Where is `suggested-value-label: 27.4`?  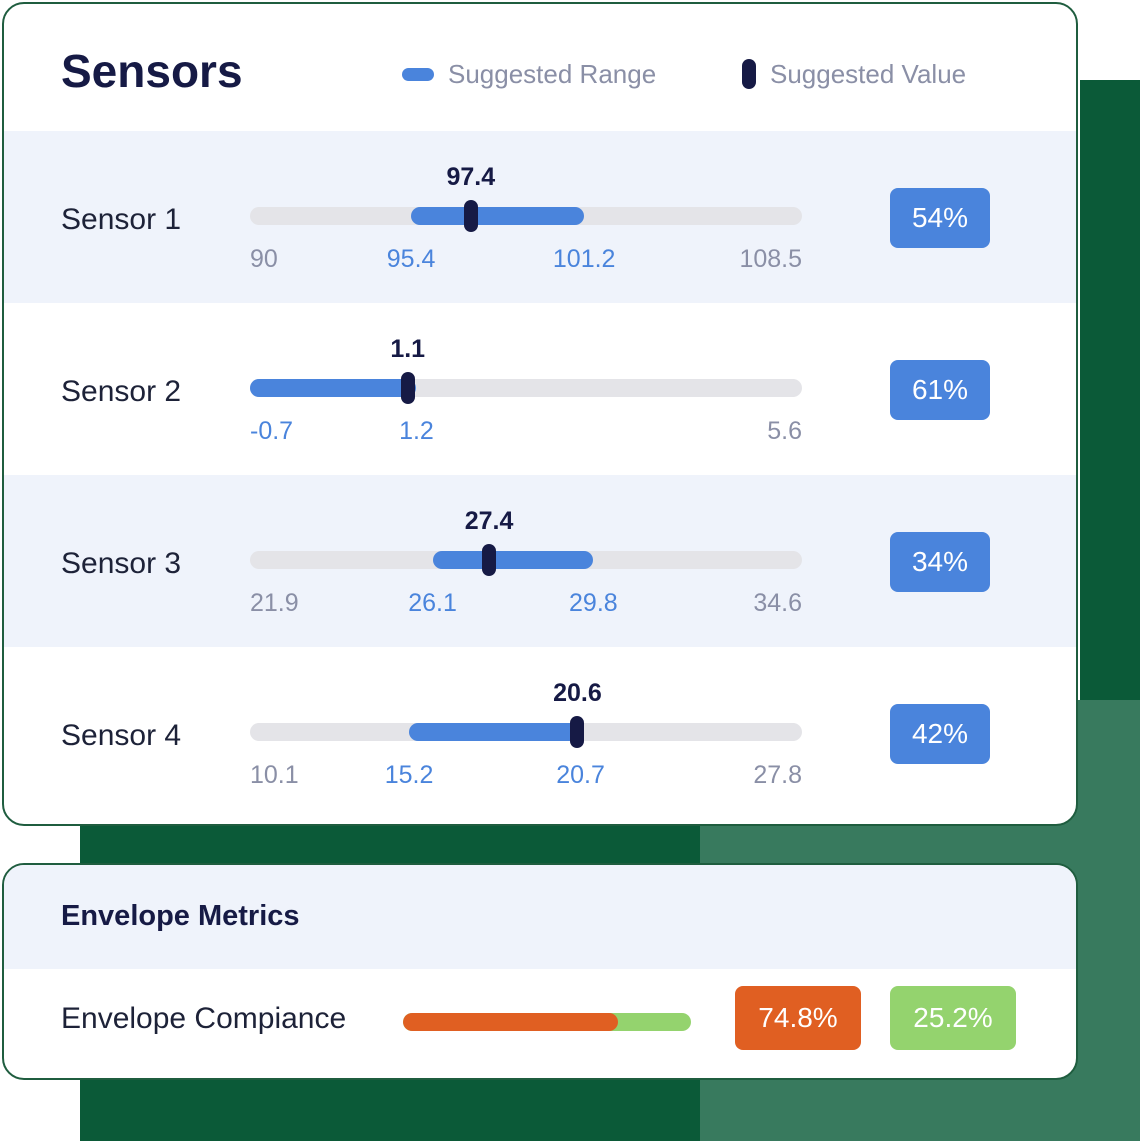
suggested-value-label: 27.4 is located at coordinates (489, 521).